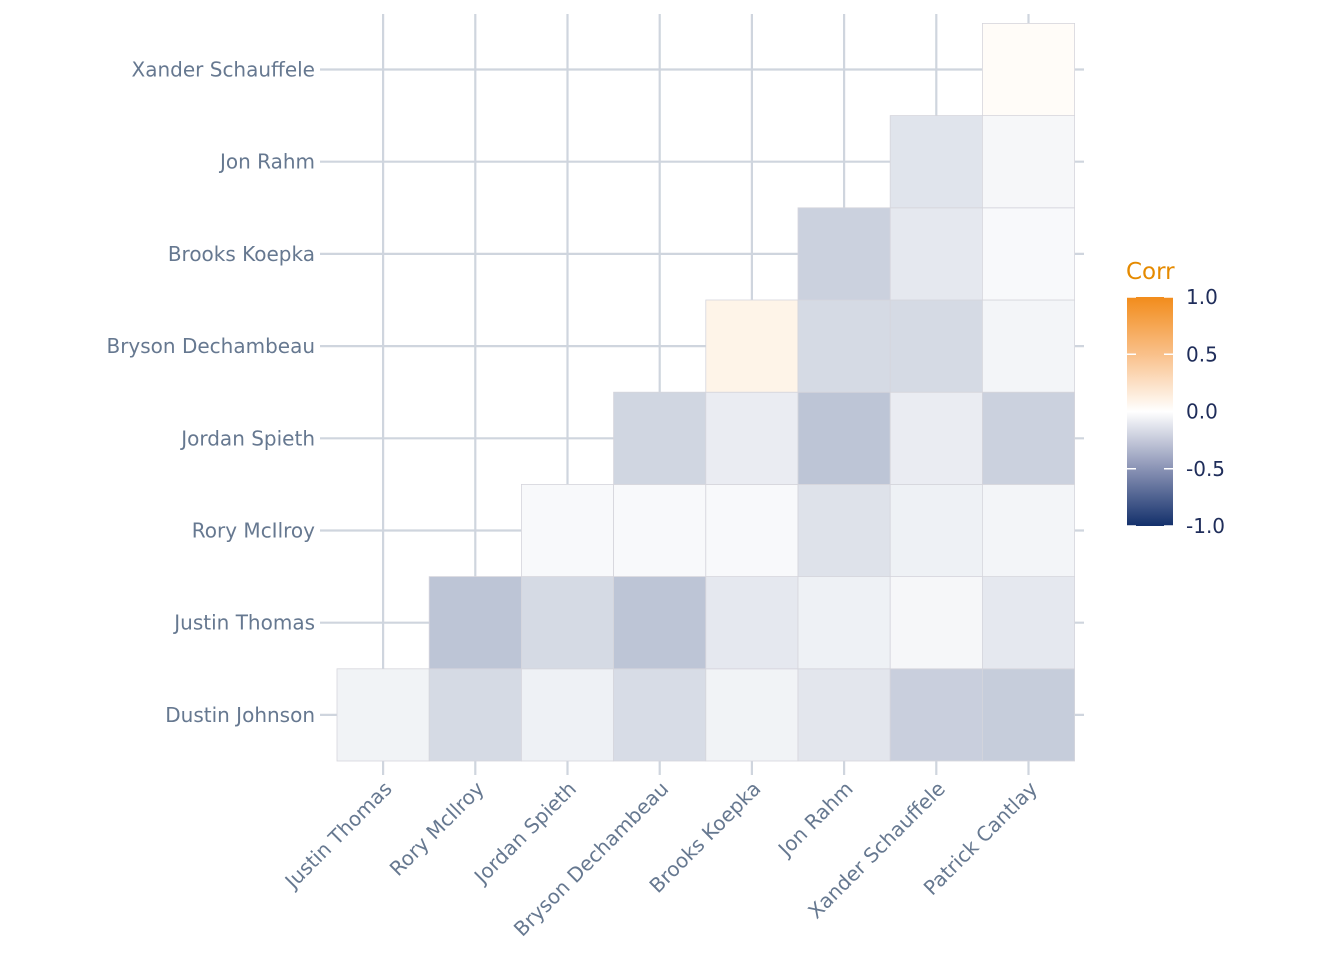 This screenshot has width=1344, height=960. What do you see at coordinates (1150, 272) in the screenshot?
I see `legend-title: Corr` at bounding box center [1150, 272].